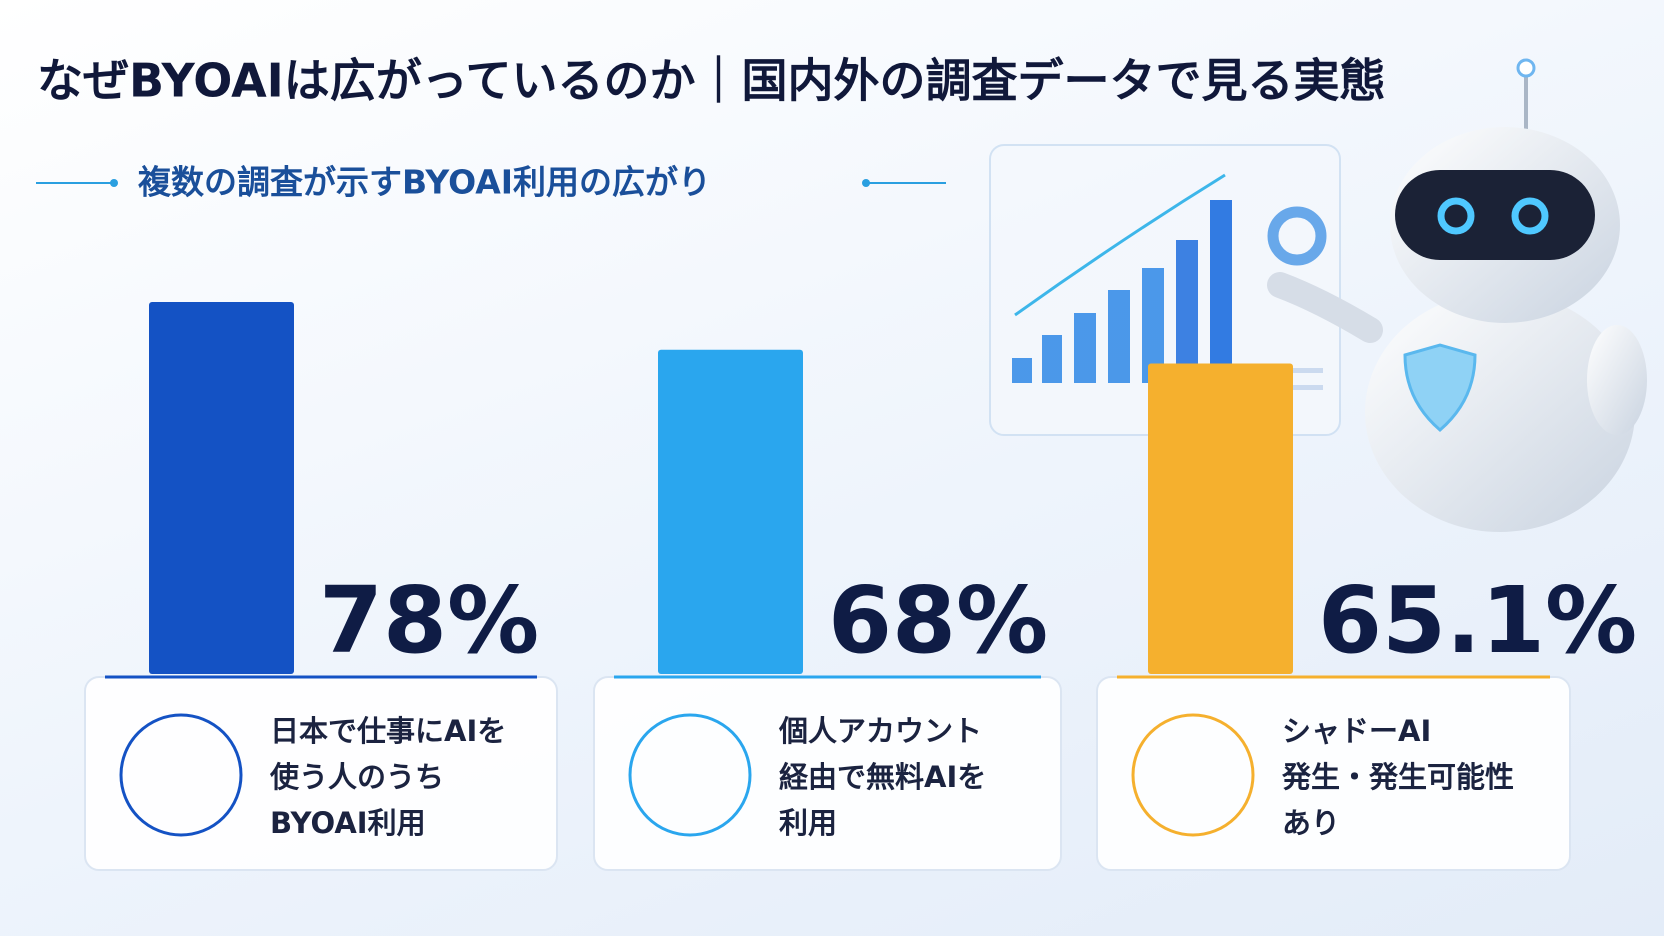 The image size is (1664, 936). I want to click on category-label: 個人アカウント 経由で無料AIを 利用, so click(883, 777).